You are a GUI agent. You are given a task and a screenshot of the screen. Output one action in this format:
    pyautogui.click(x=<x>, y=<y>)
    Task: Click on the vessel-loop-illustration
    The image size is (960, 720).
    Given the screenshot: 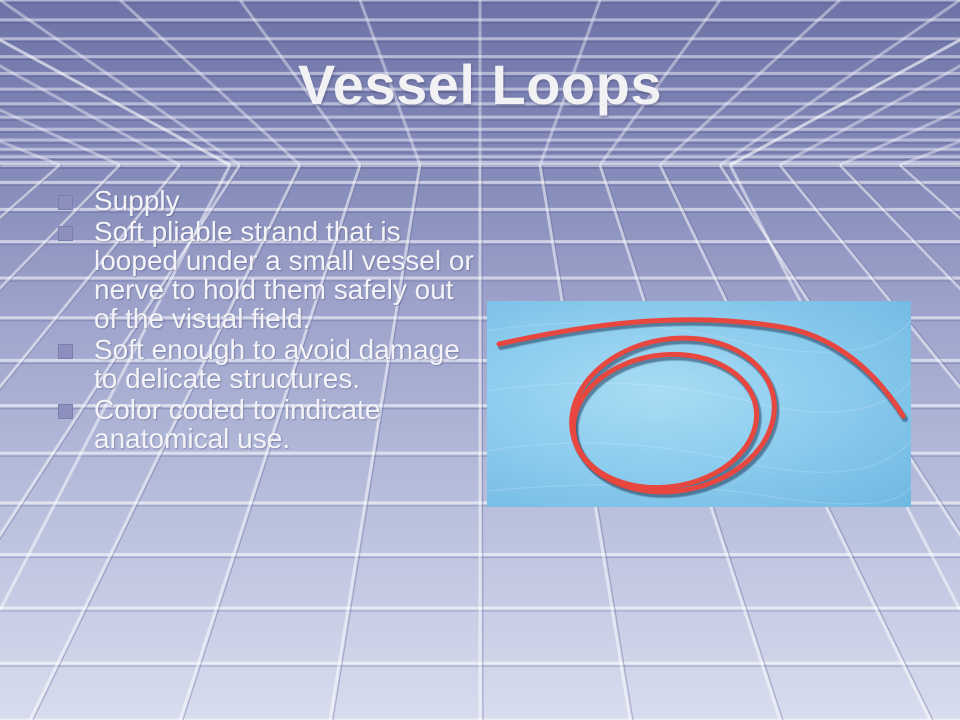 What is the action you would take?
    pyautogui.click(x=699, y=411)
    